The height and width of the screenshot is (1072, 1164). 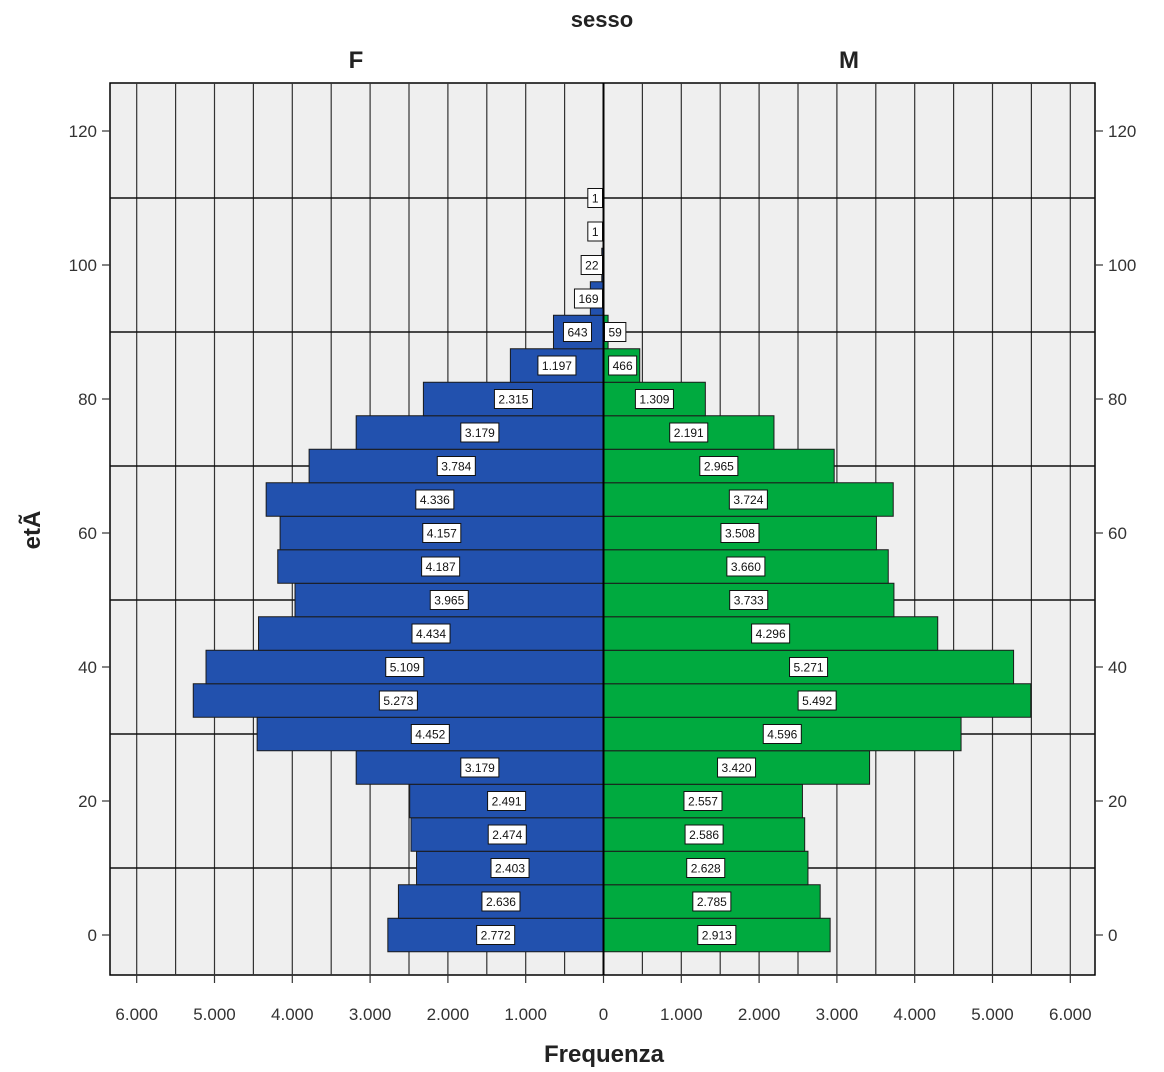 I want to click on data-label-f-105: 1, so click(x=595, y=232).